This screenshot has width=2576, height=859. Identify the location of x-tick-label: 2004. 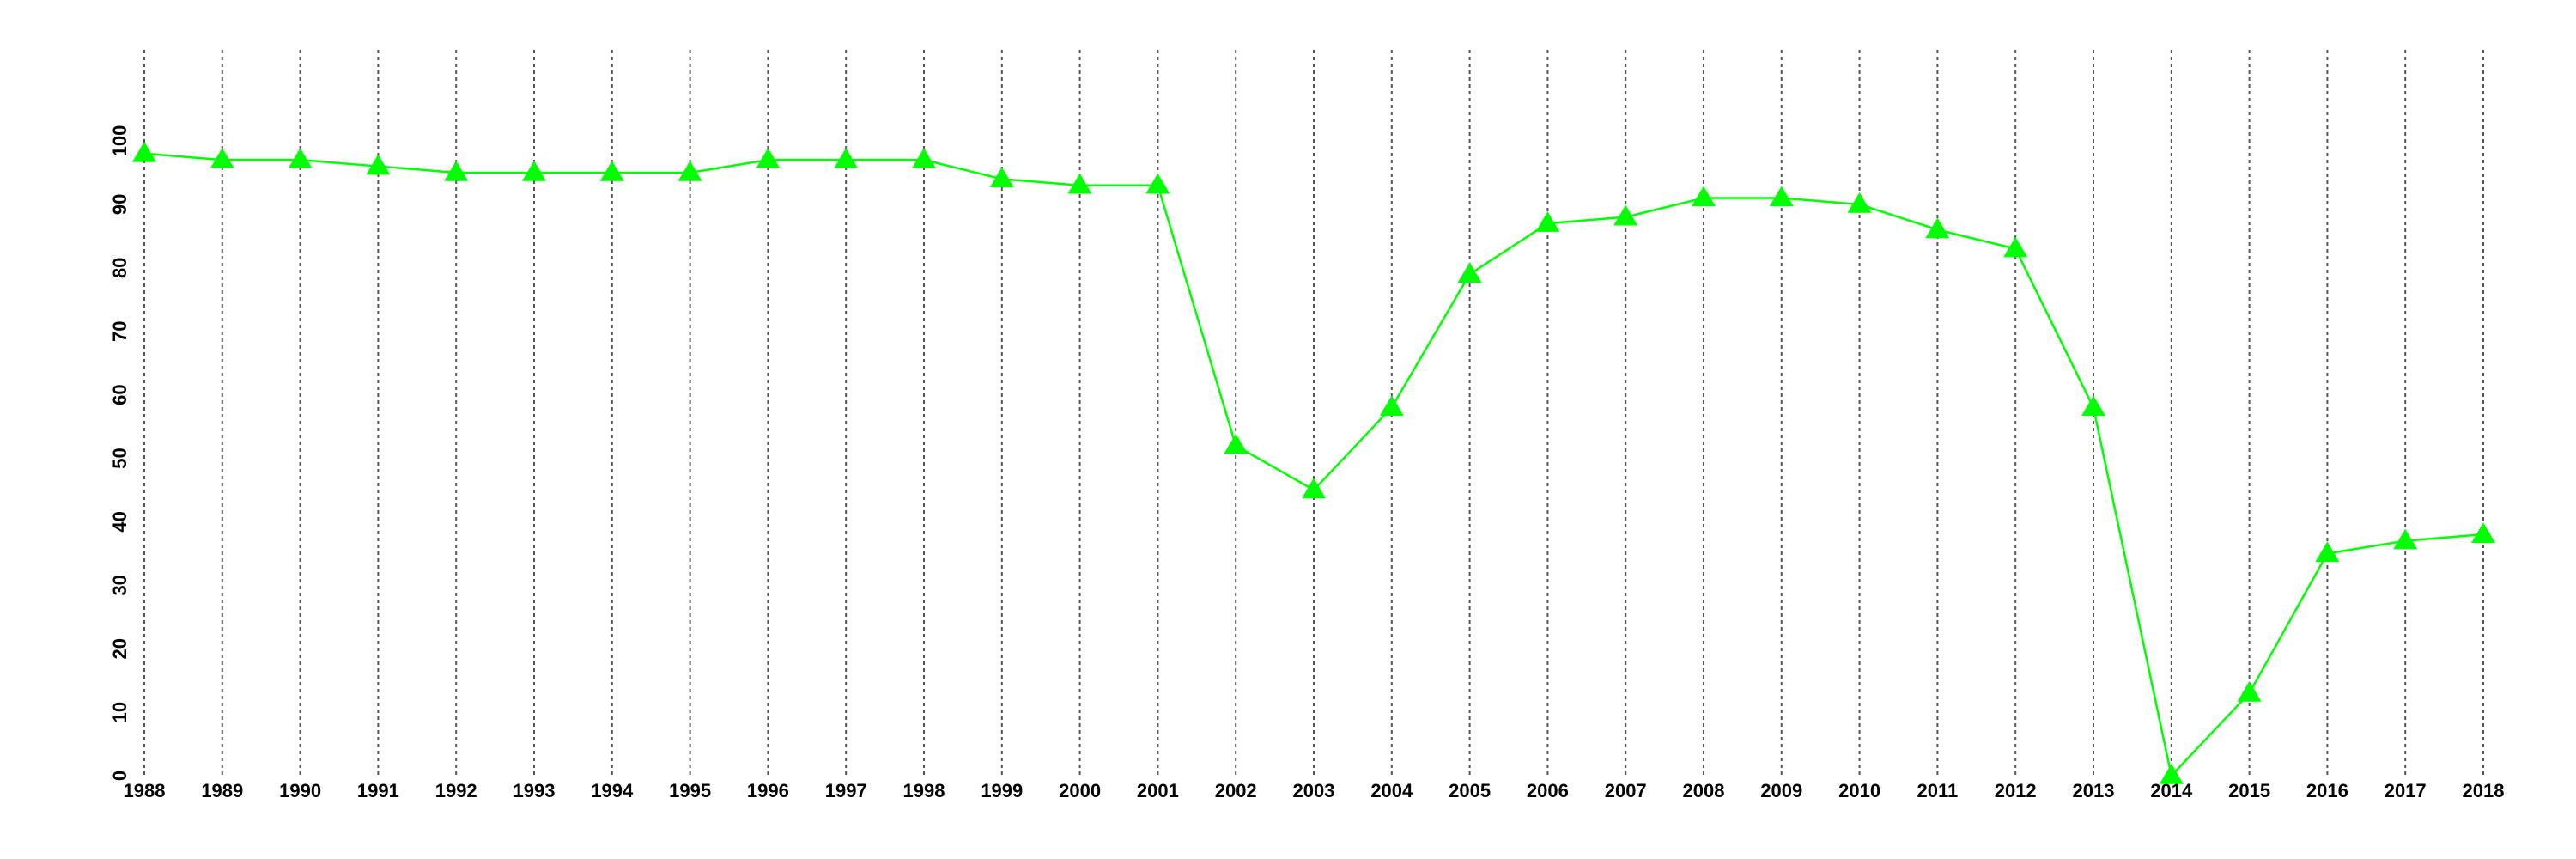
(1391, 791).